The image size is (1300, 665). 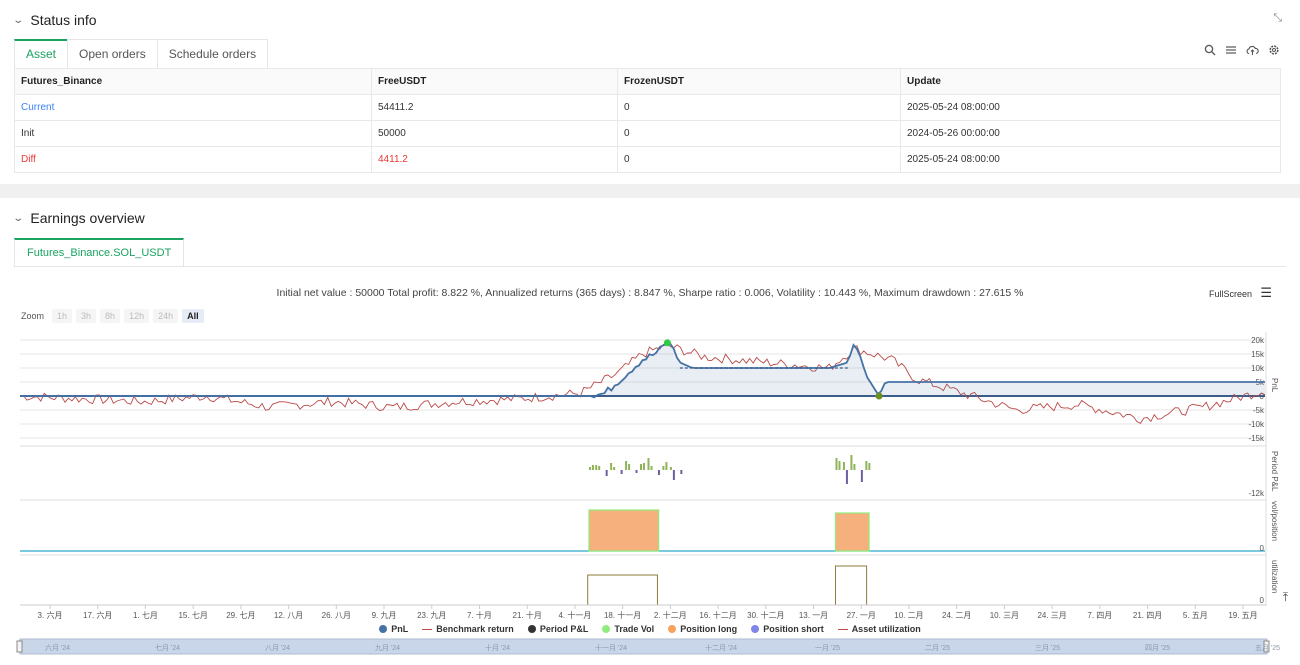 What do you see at coordinates (1231, 51) in the screenshot?
I see `list-icon` at bounding box center [1231, 51].